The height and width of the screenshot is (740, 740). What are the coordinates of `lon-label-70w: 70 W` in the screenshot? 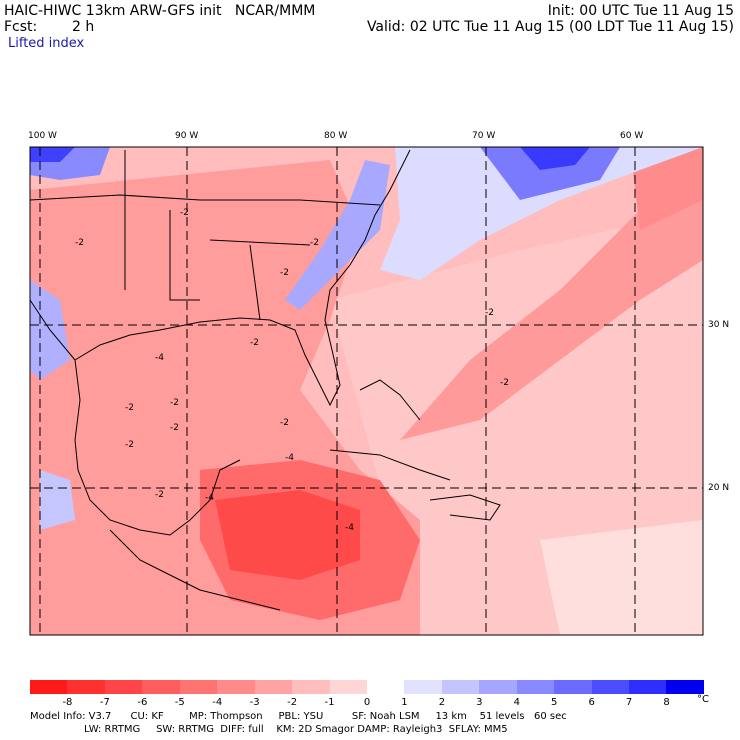 It's located at (484, 136).